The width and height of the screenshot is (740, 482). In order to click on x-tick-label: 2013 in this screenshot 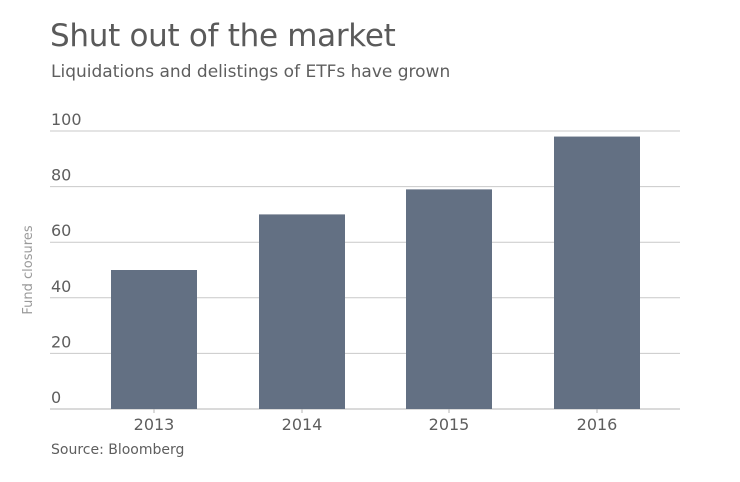, I will do `click(154, 424)`.